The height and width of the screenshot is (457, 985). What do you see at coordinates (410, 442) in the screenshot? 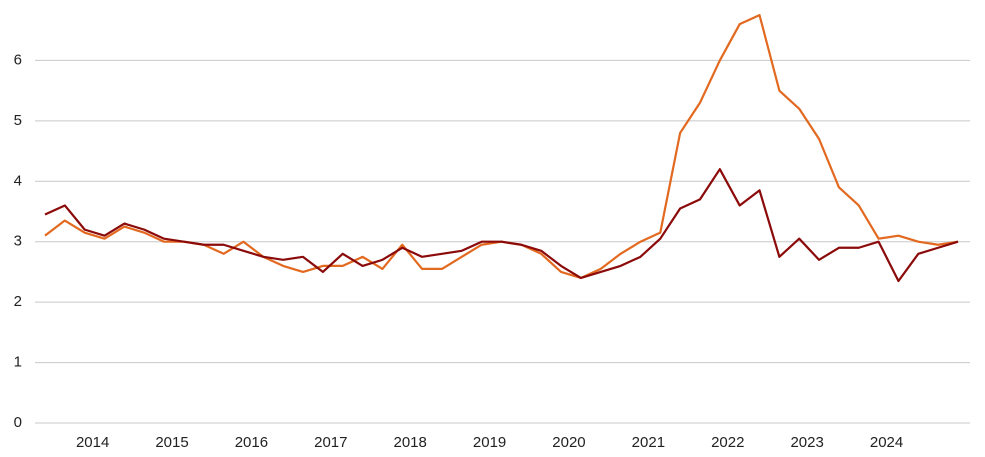
I see `x-tick-label: 2018` at bounding box center [410, 442].